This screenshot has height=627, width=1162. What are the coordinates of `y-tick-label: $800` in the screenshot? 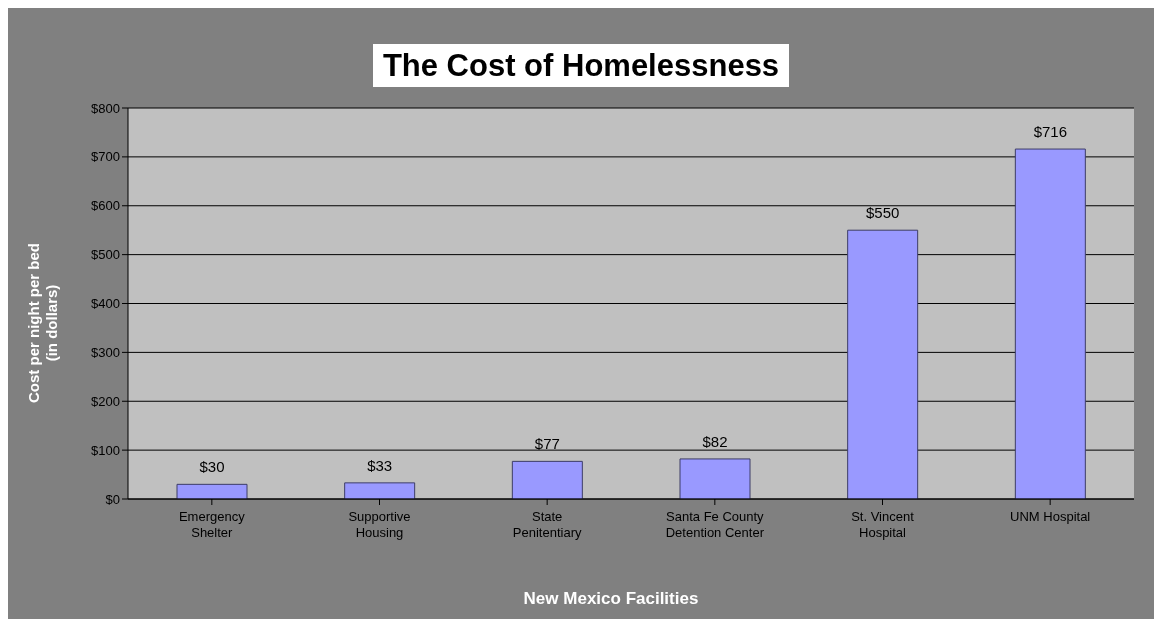 It's located at (105, 108).